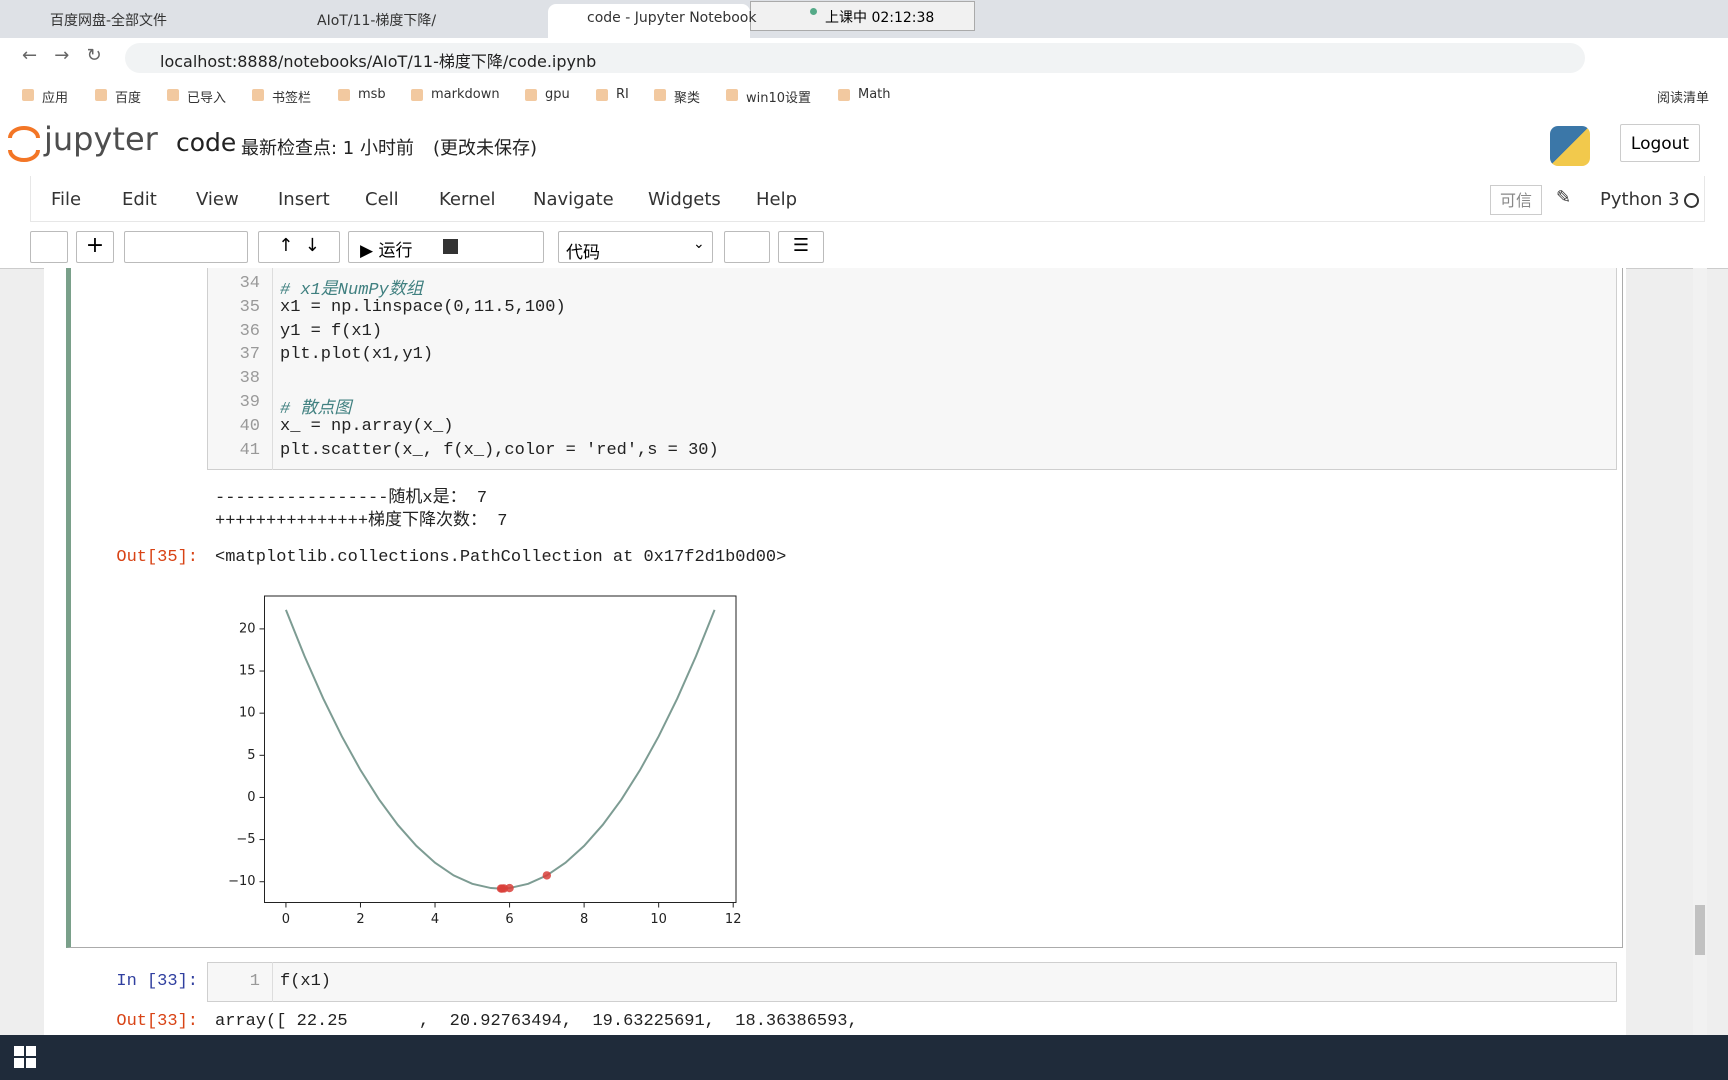 Image resolution: width=1728 pixels, height=1080 pixels. What do you see at coordinates (299, 247) in the screenshot?
I see `move-buttons: ↑ ↓` at bounding box center [299, 247].